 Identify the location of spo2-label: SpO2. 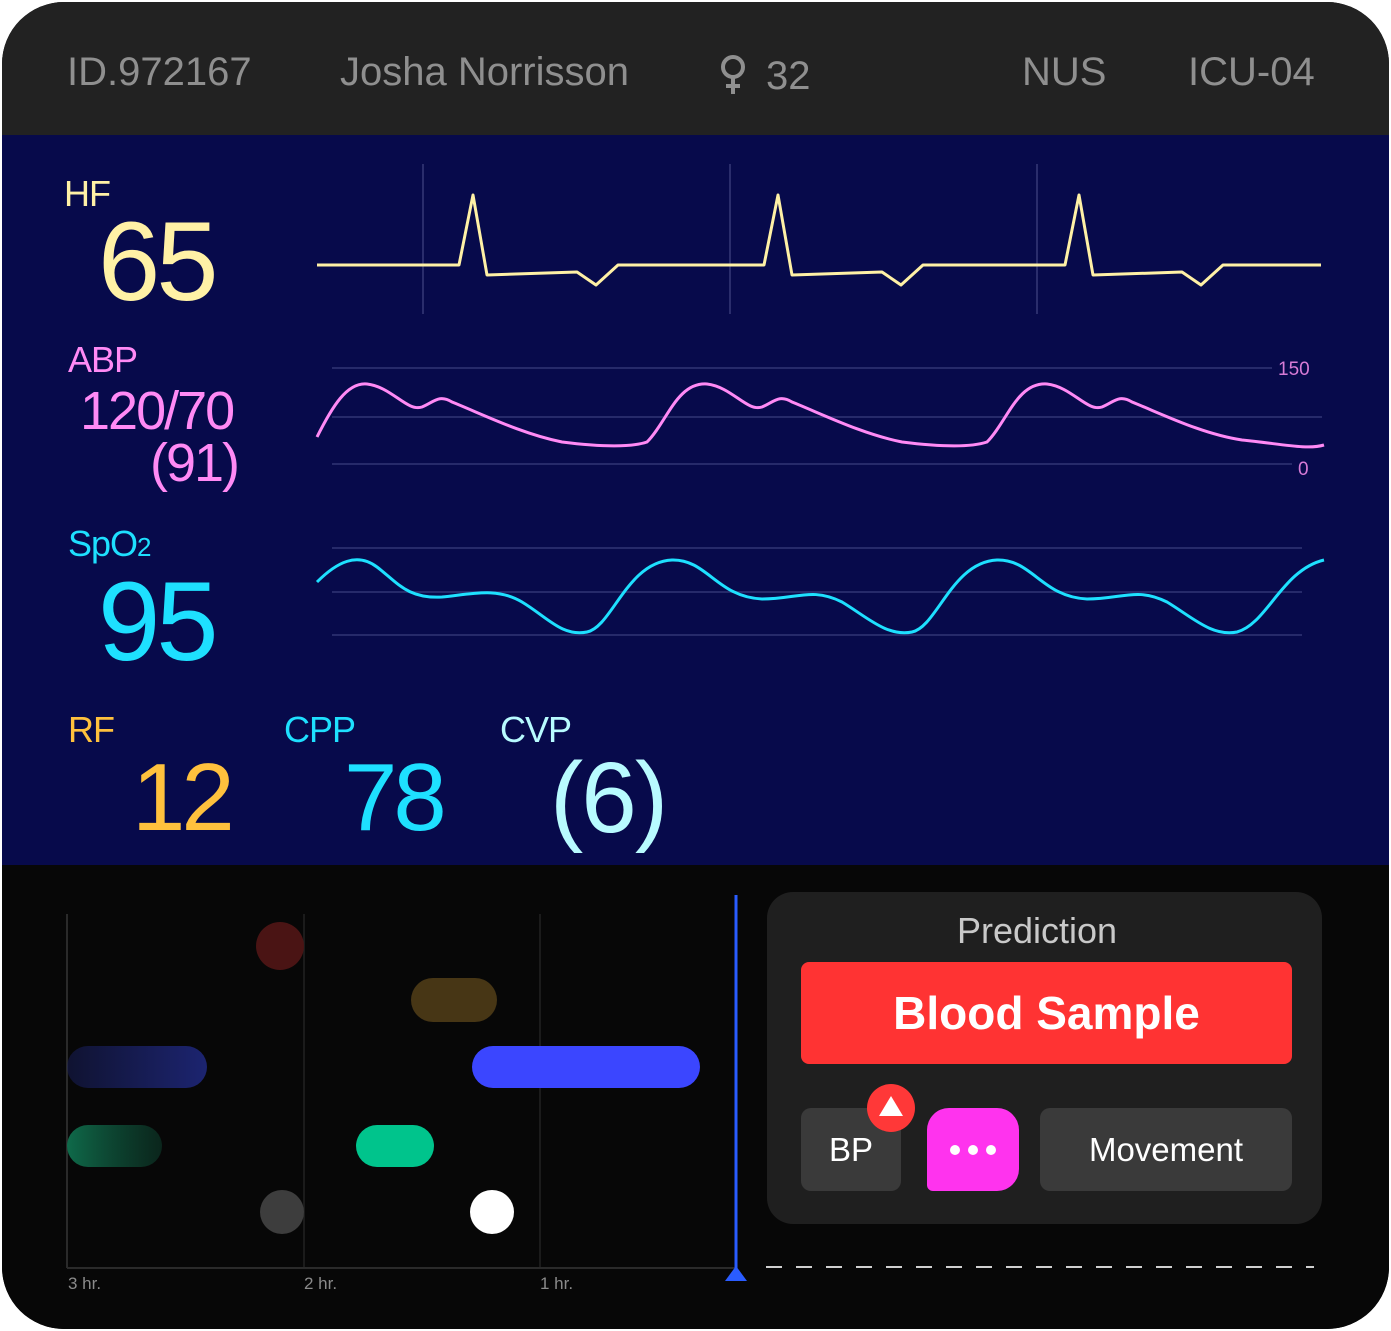
(110, 545).